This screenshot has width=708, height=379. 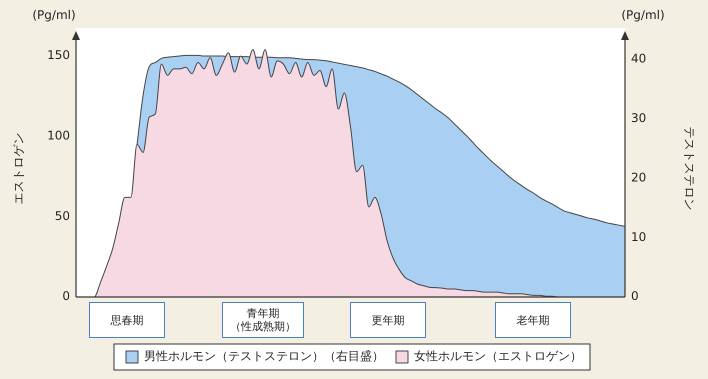 What do you see at coordinates (689, 168) in the screenshot?
I see `y2-axis-title: テストステロン` at bounding box center [689, 168].